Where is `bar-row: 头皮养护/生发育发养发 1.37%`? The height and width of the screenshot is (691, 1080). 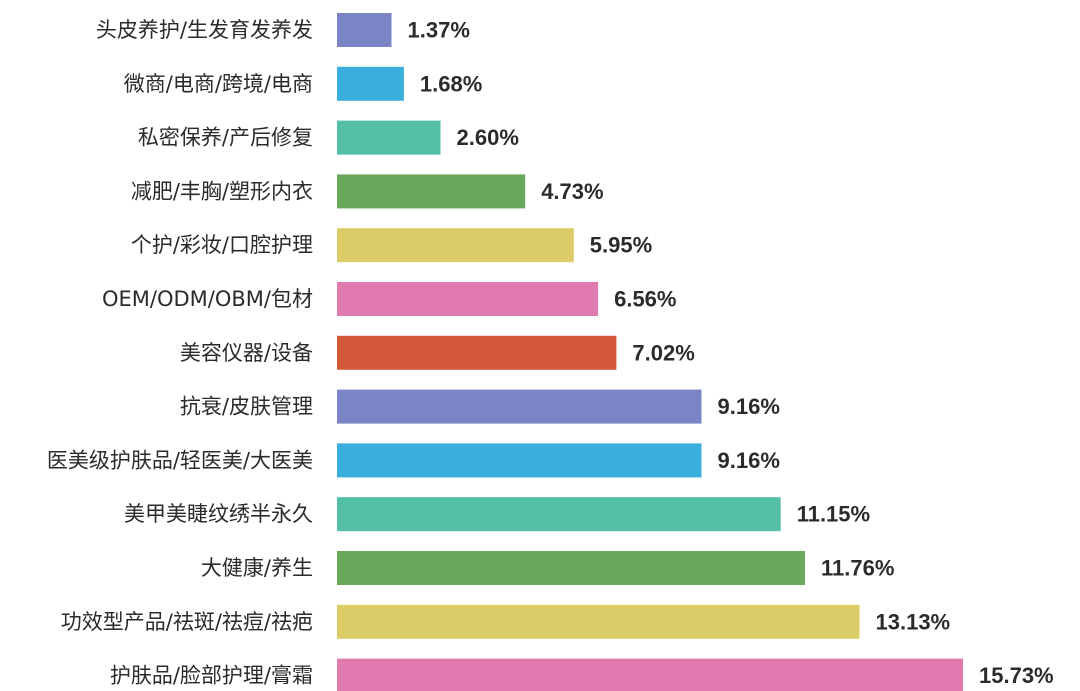 bar-row: 头皮养护/生发育发养发 1.37% is located at coordinates (283, 30).